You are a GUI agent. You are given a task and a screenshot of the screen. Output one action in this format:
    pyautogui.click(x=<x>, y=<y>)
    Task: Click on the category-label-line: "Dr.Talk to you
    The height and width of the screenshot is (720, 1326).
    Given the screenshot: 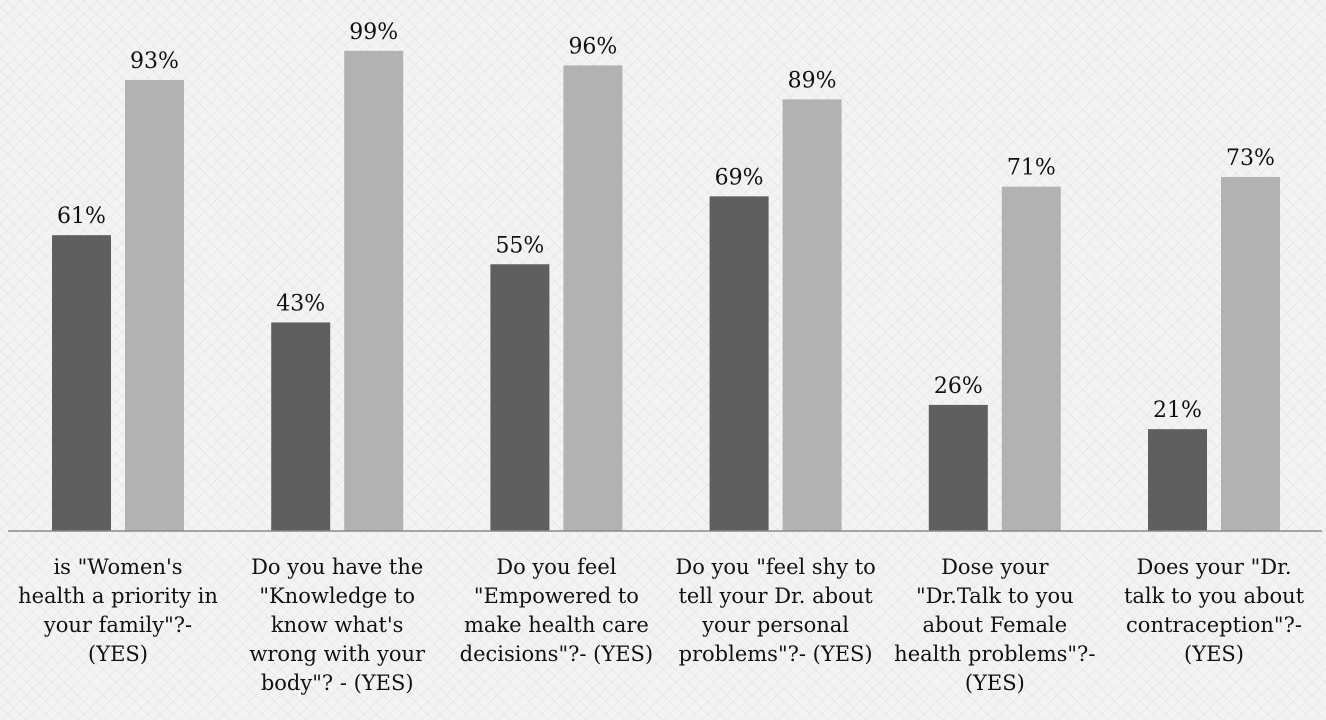 What is the action you would take?
    pyautogui.click(x=995, y=596)
    